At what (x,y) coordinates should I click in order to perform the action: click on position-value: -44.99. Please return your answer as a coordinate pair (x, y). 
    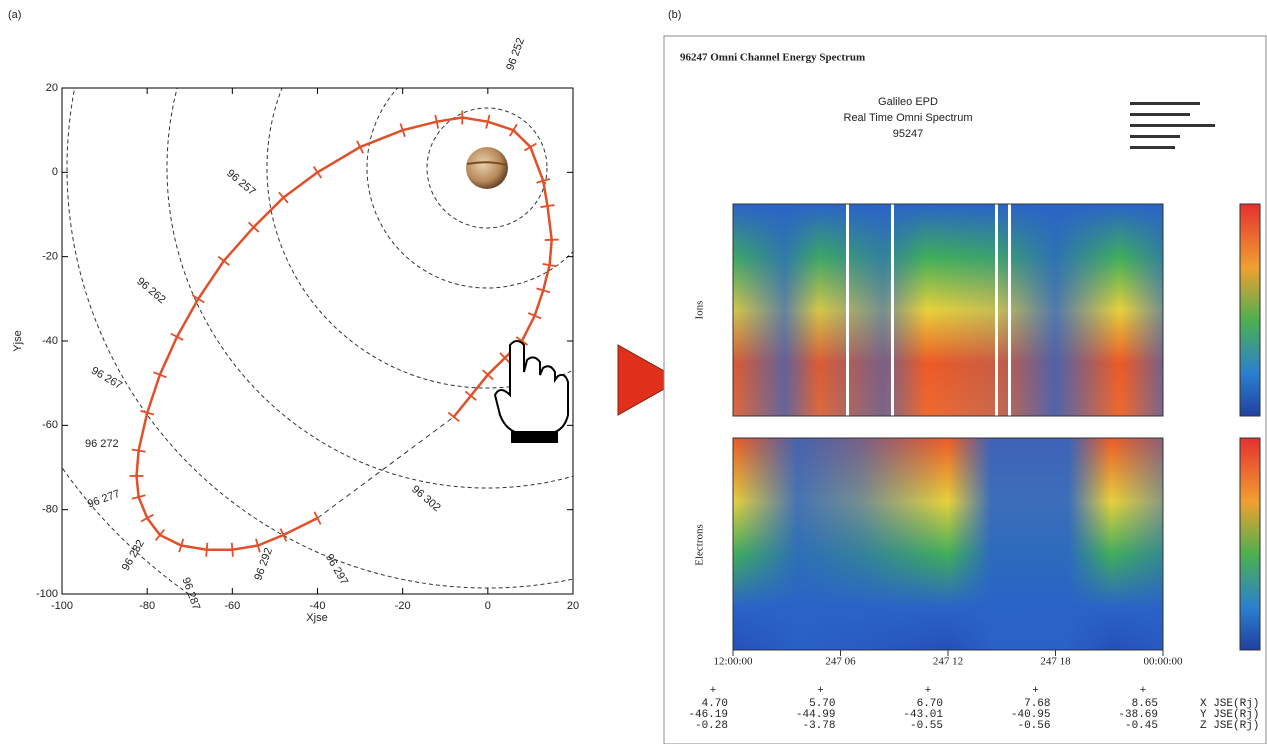
    Looking at the image, I should click on (816, 715).